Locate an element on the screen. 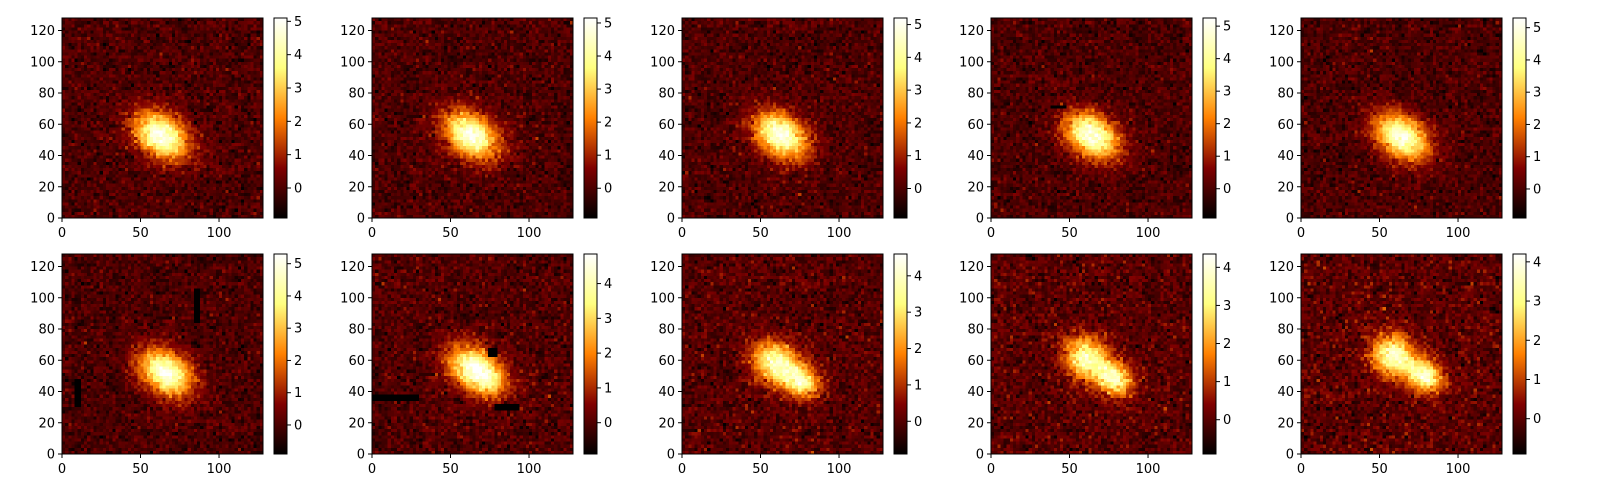 This screenshot has width=1600, height=500. panel-1-4: 0 50 100 0 20 40 60 80 100 120 0 1 2 3 4 is located at coordinates (1405, 365).